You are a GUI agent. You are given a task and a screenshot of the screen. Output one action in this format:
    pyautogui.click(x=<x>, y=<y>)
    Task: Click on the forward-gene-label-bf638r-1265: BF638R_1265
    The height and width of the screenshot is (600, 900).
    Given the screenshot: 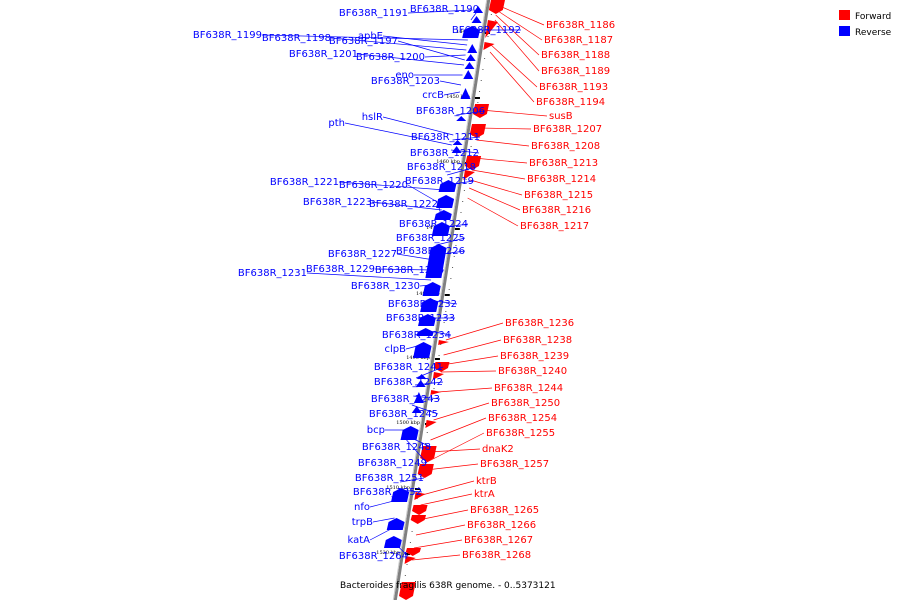 What is the action you would take?
    pyautogui.click(x=504, y=510)
    